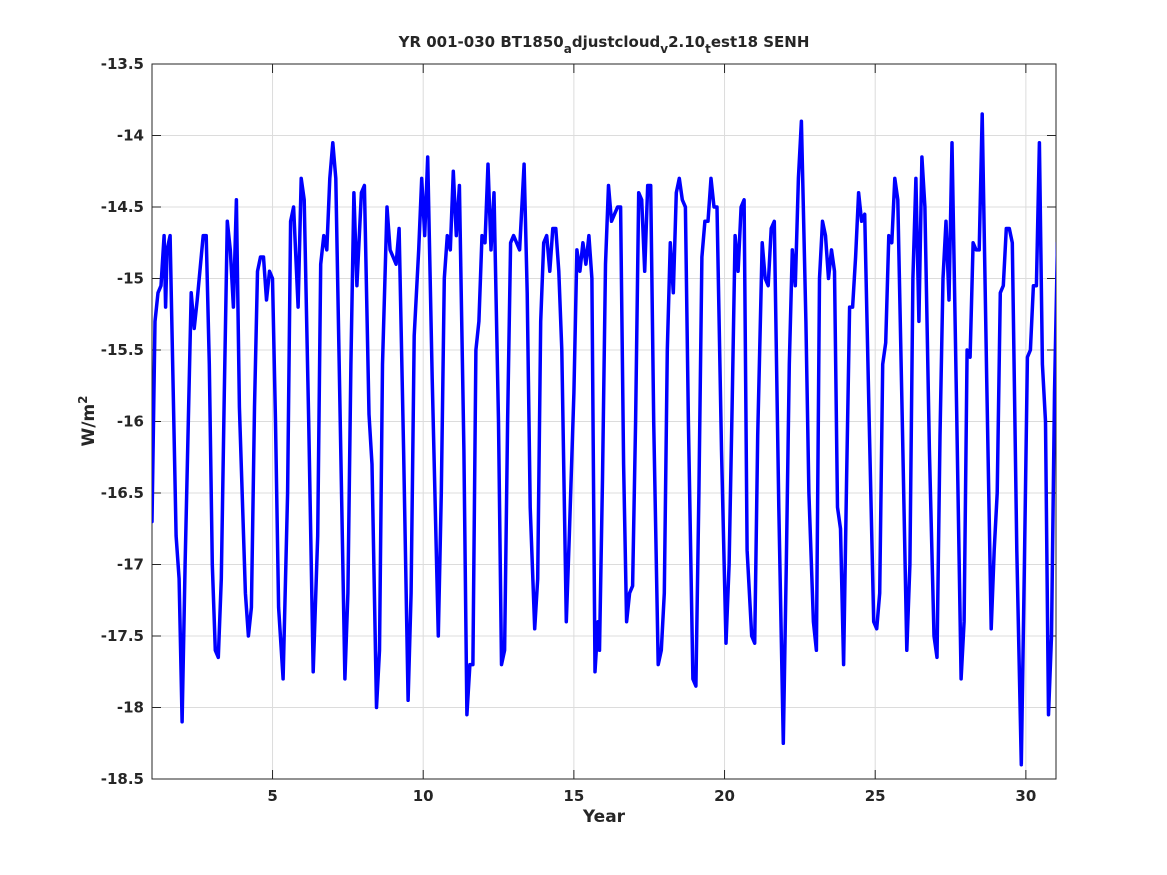 The image size is (1167, 875). Describe the element at coordinates (122, 636) in the screenshot. I see `y-tick-label: -17.5` at that location.